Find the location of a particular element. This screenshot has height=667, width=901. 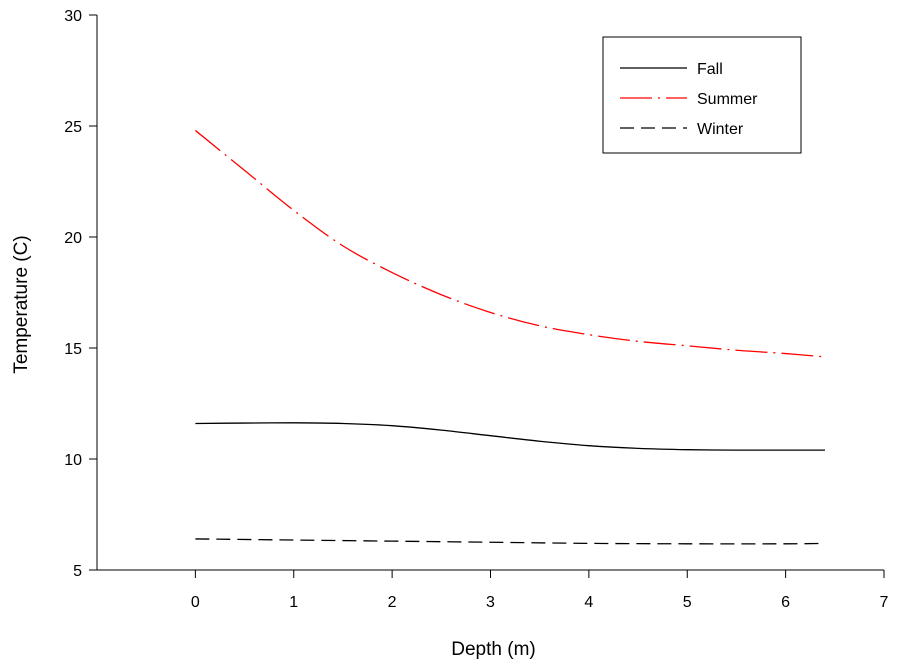

x-tick-label: 7 is located at coordinates (884, 602).